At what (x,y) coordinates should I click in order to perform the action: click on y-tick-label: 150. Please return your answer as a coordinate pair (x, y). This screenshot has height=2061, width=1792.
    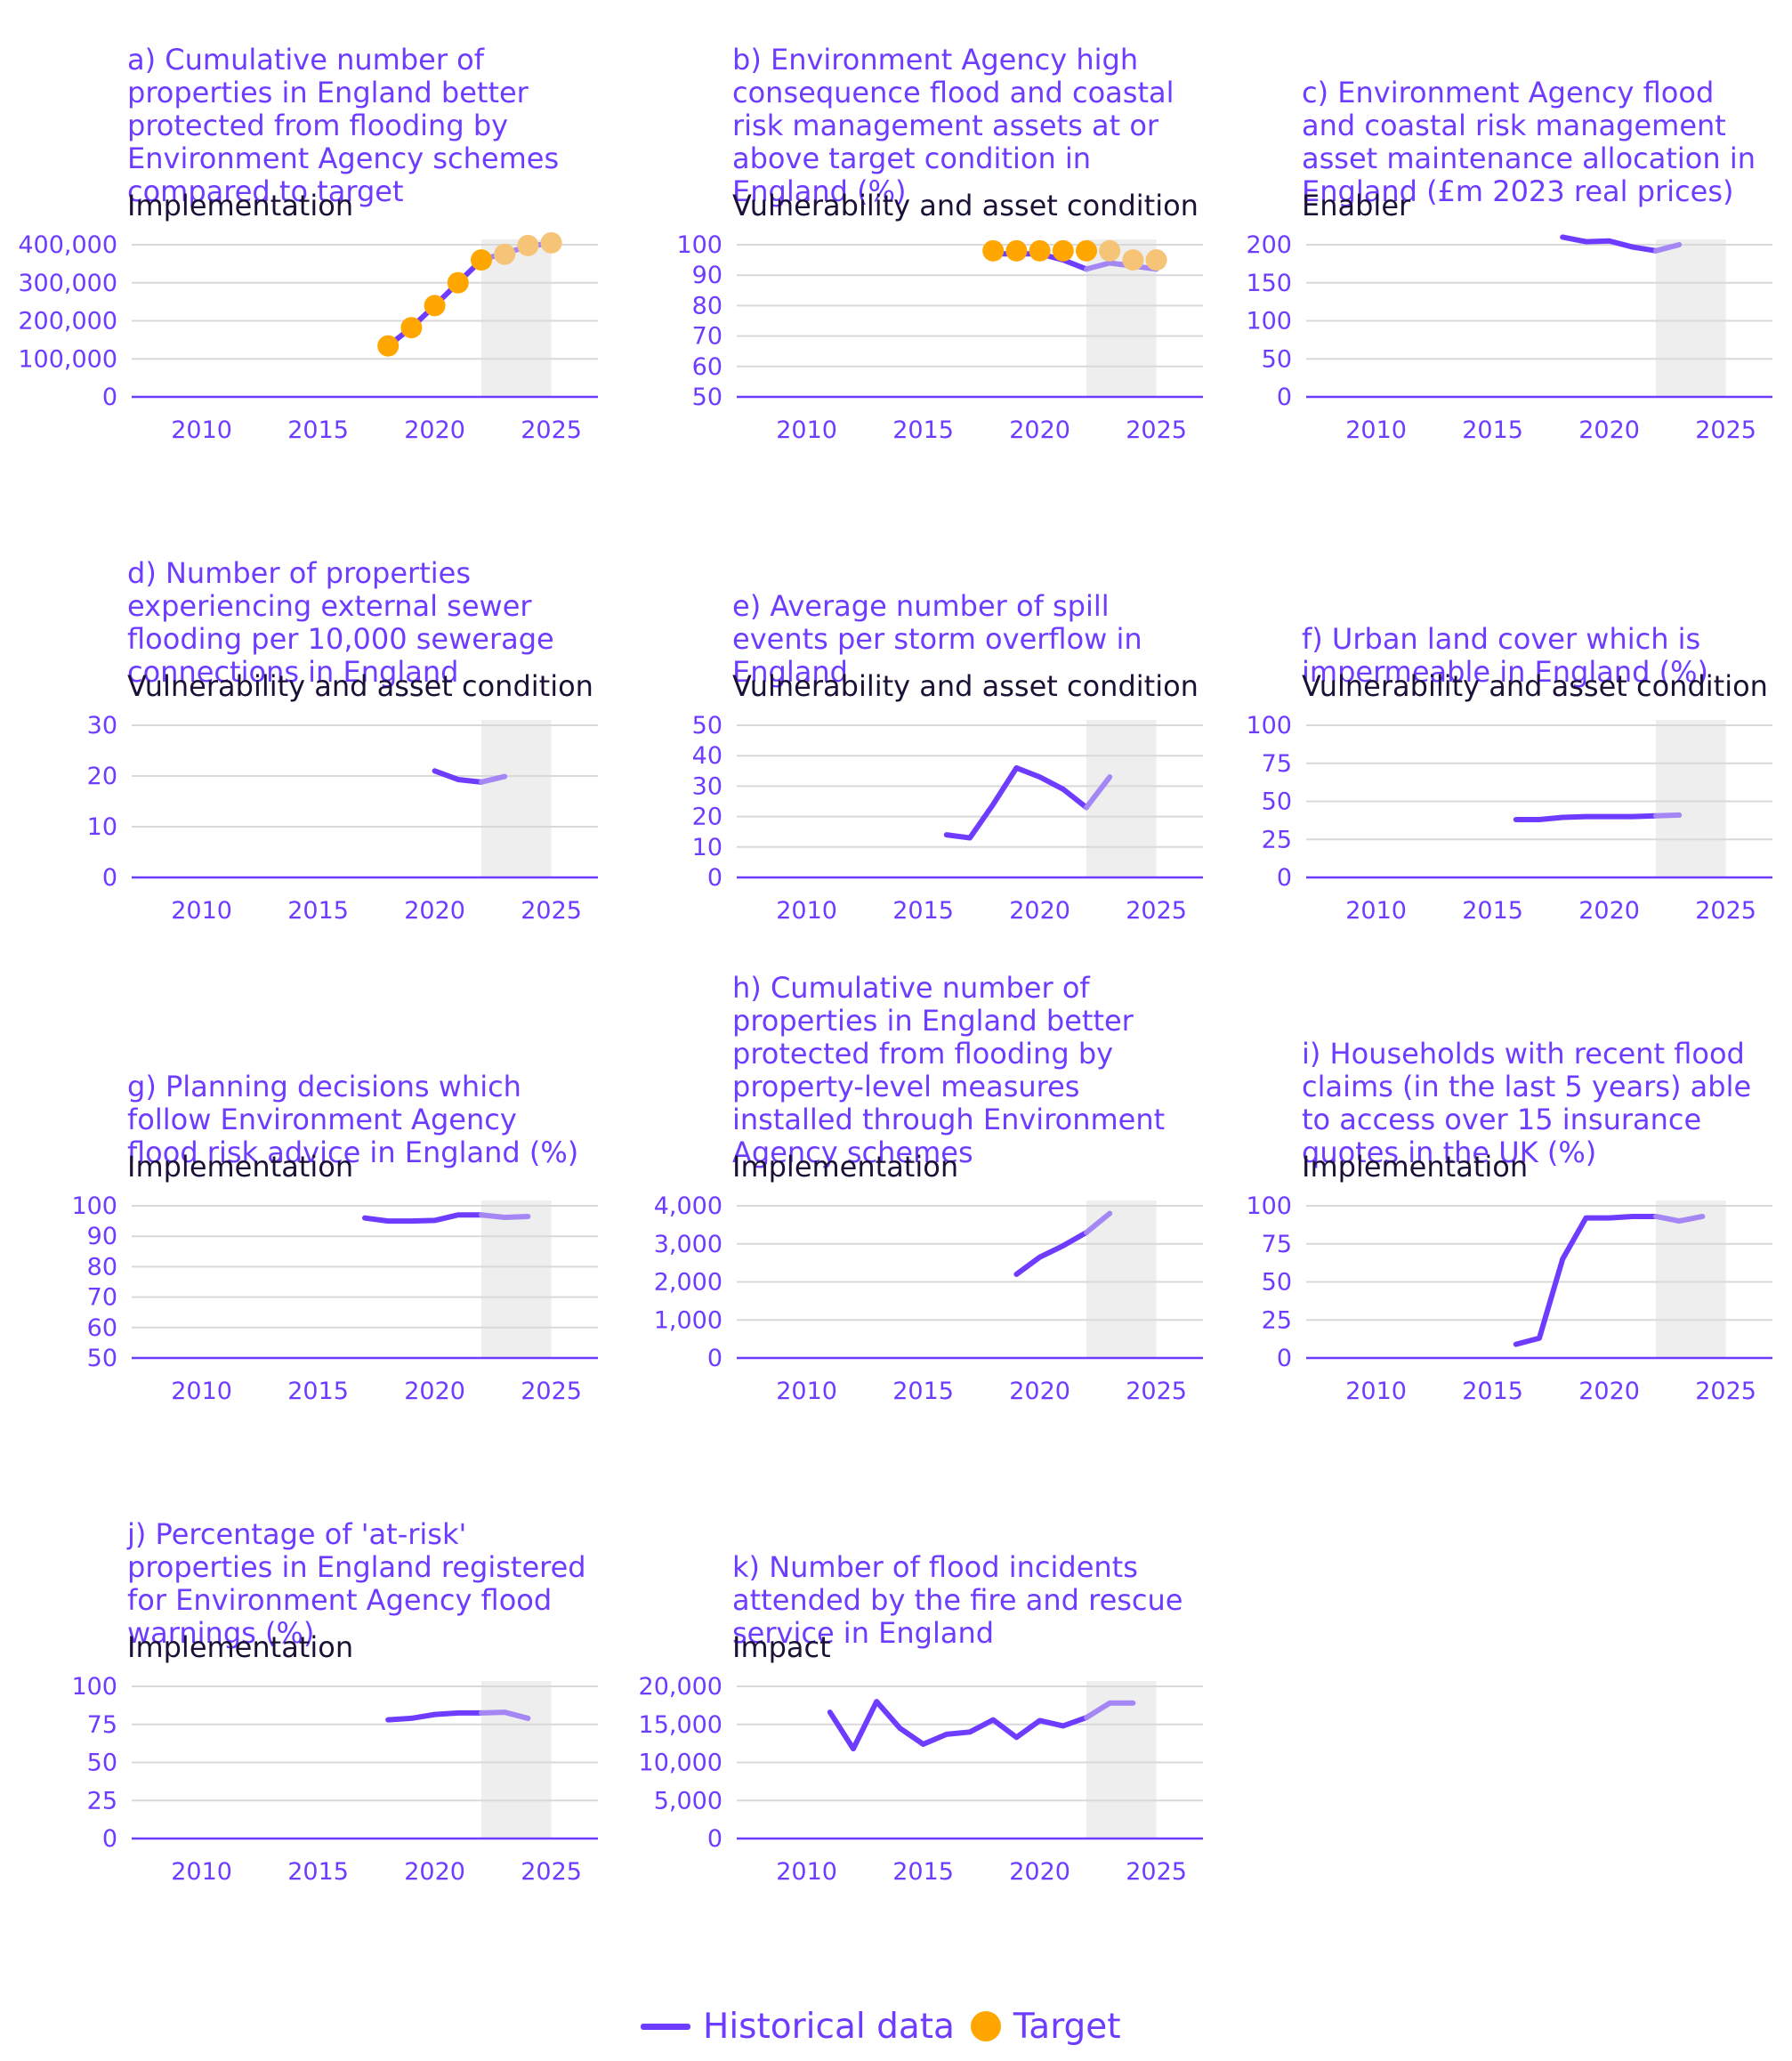
    Looking at the image, I should click on (1269, 284).